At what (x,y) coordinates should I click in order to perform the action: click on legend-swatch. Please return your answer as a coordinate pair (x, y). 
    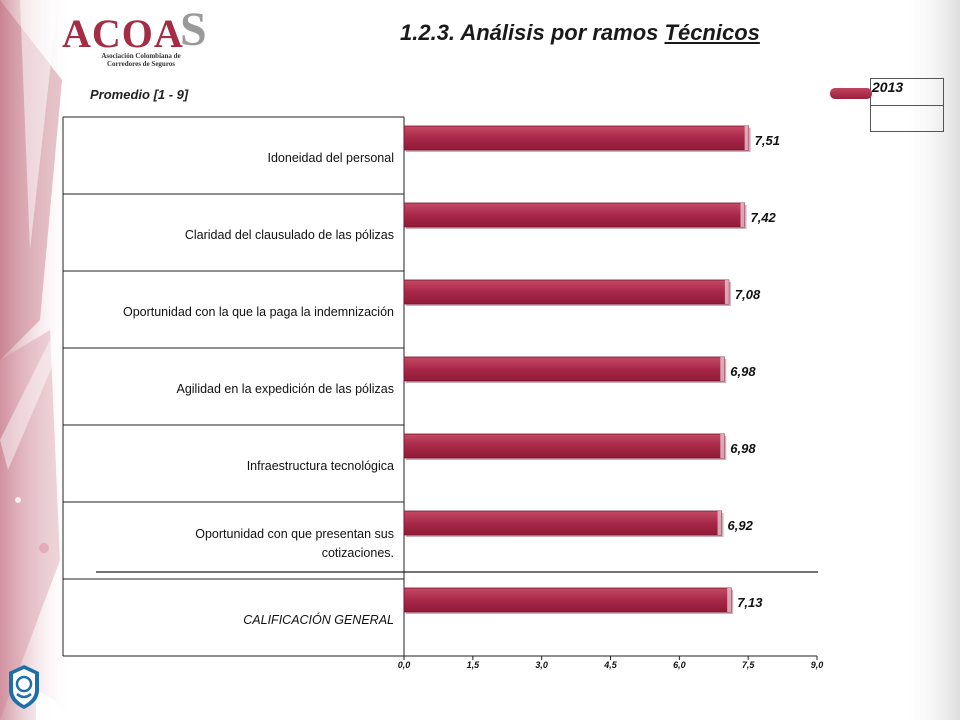
    Looking at the image, I should click on (851, 93).